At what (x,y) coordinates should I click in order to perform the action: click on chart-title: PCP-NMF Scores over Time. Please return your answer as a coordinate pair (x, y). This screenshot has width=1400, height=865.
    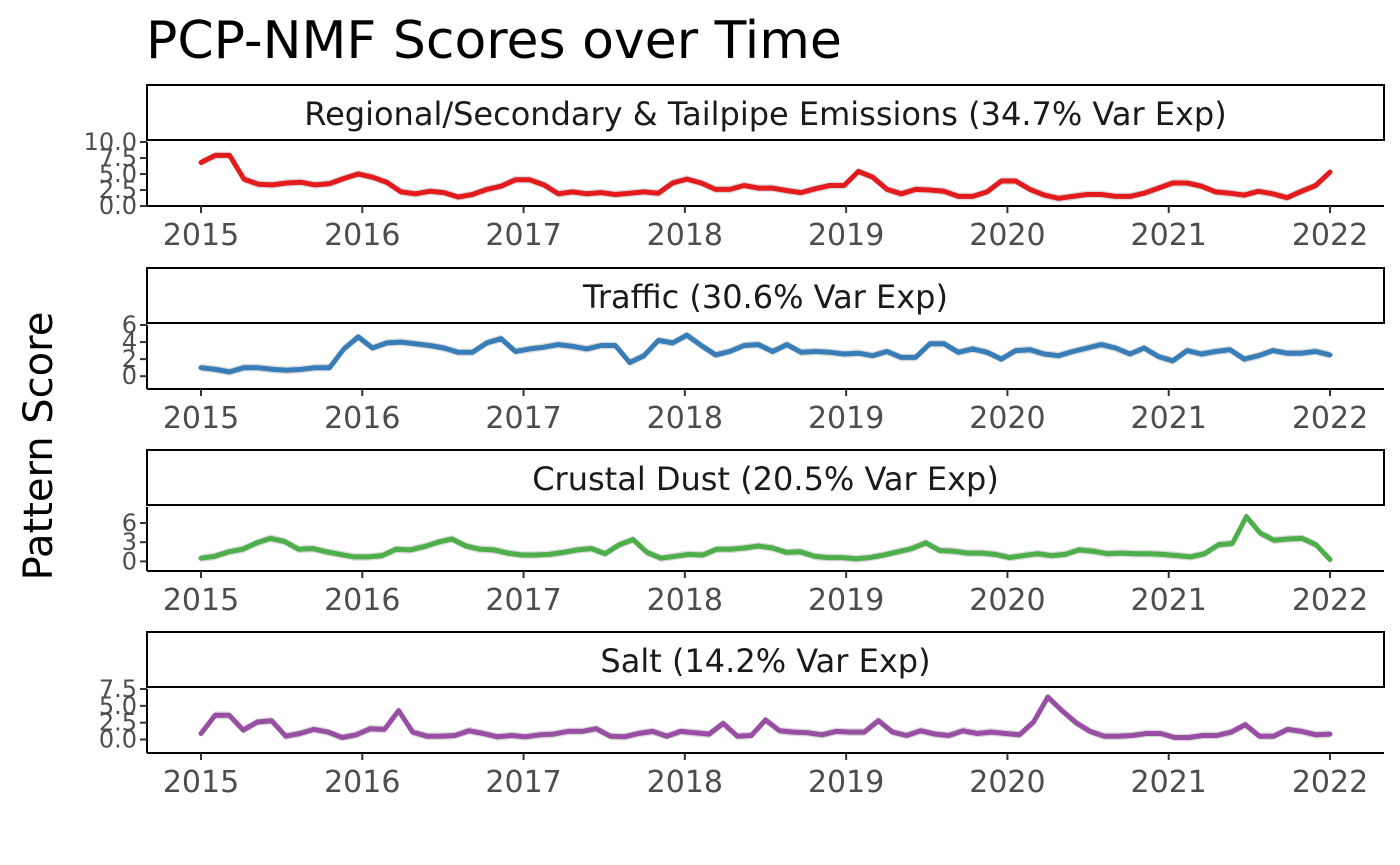
    Looking at the image, I should click on (494, 41).